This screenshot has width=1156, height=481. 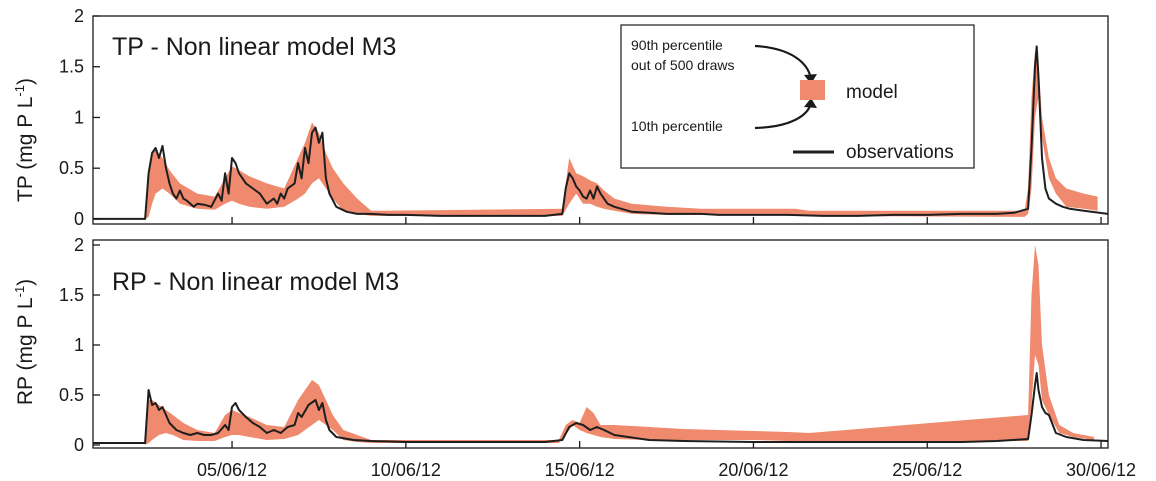 I want to click on panel-rp: RP - Non linear model M3 RP (mg P L-1), so click(x=205, y=336).